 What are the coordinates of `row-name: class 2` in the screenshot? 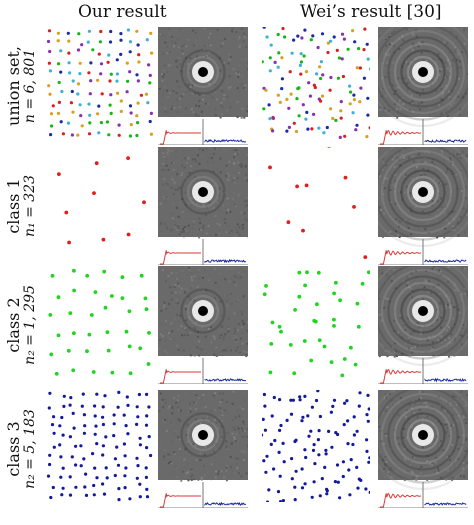 It's located at (13, 325).